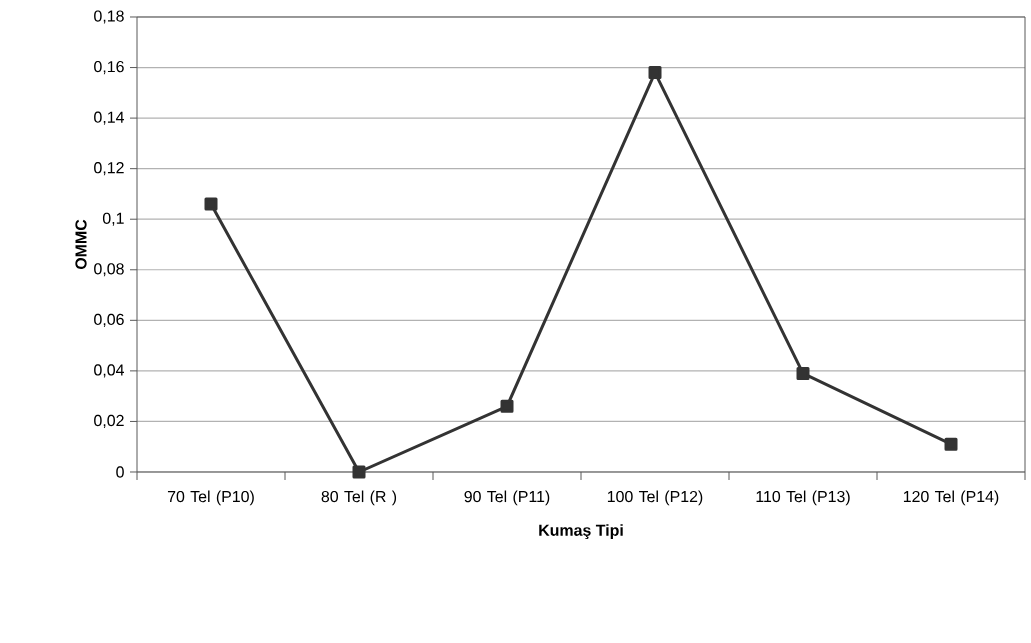  What do you see at coordinates (109, 270) in the screenshot?
I see `y-tick-label: 0,08` at bounding box center [109, 270].